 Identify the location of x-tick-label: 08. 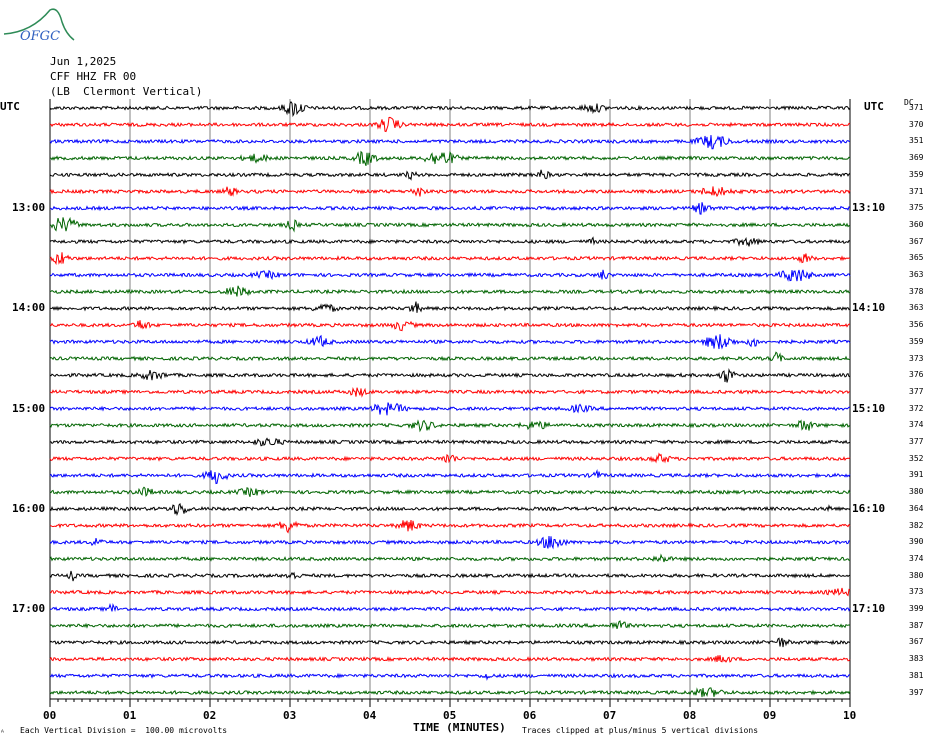
(690, 715).